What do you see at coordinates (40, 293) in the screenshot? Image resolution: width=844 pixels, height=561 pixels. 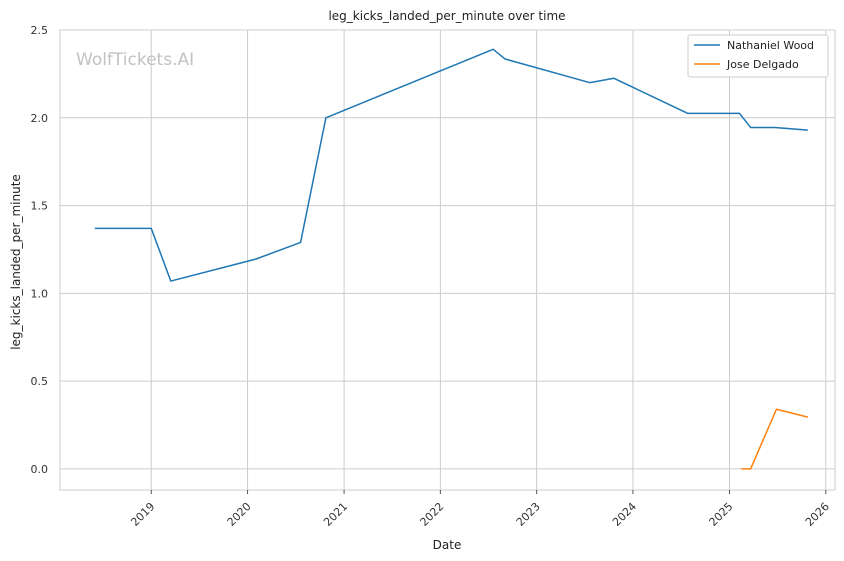 I see `y-tick-label-1.0: 1.0` at bounding box center [40, 293].